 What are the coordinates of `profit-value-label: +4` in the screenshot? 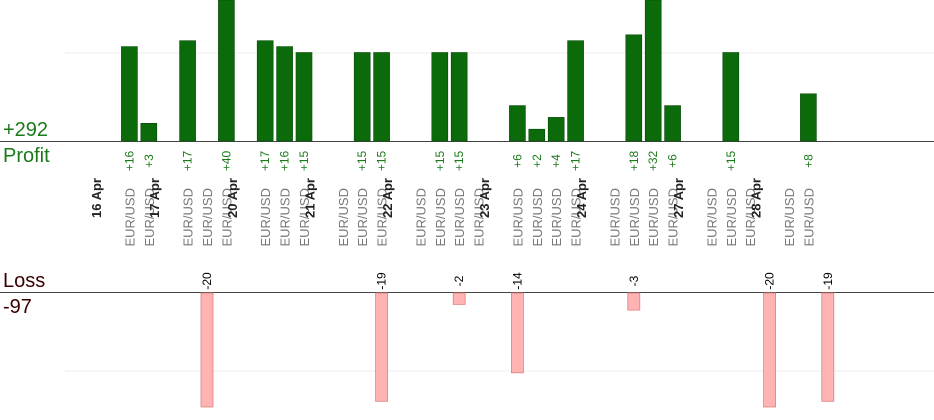 It's located at (556, 161).